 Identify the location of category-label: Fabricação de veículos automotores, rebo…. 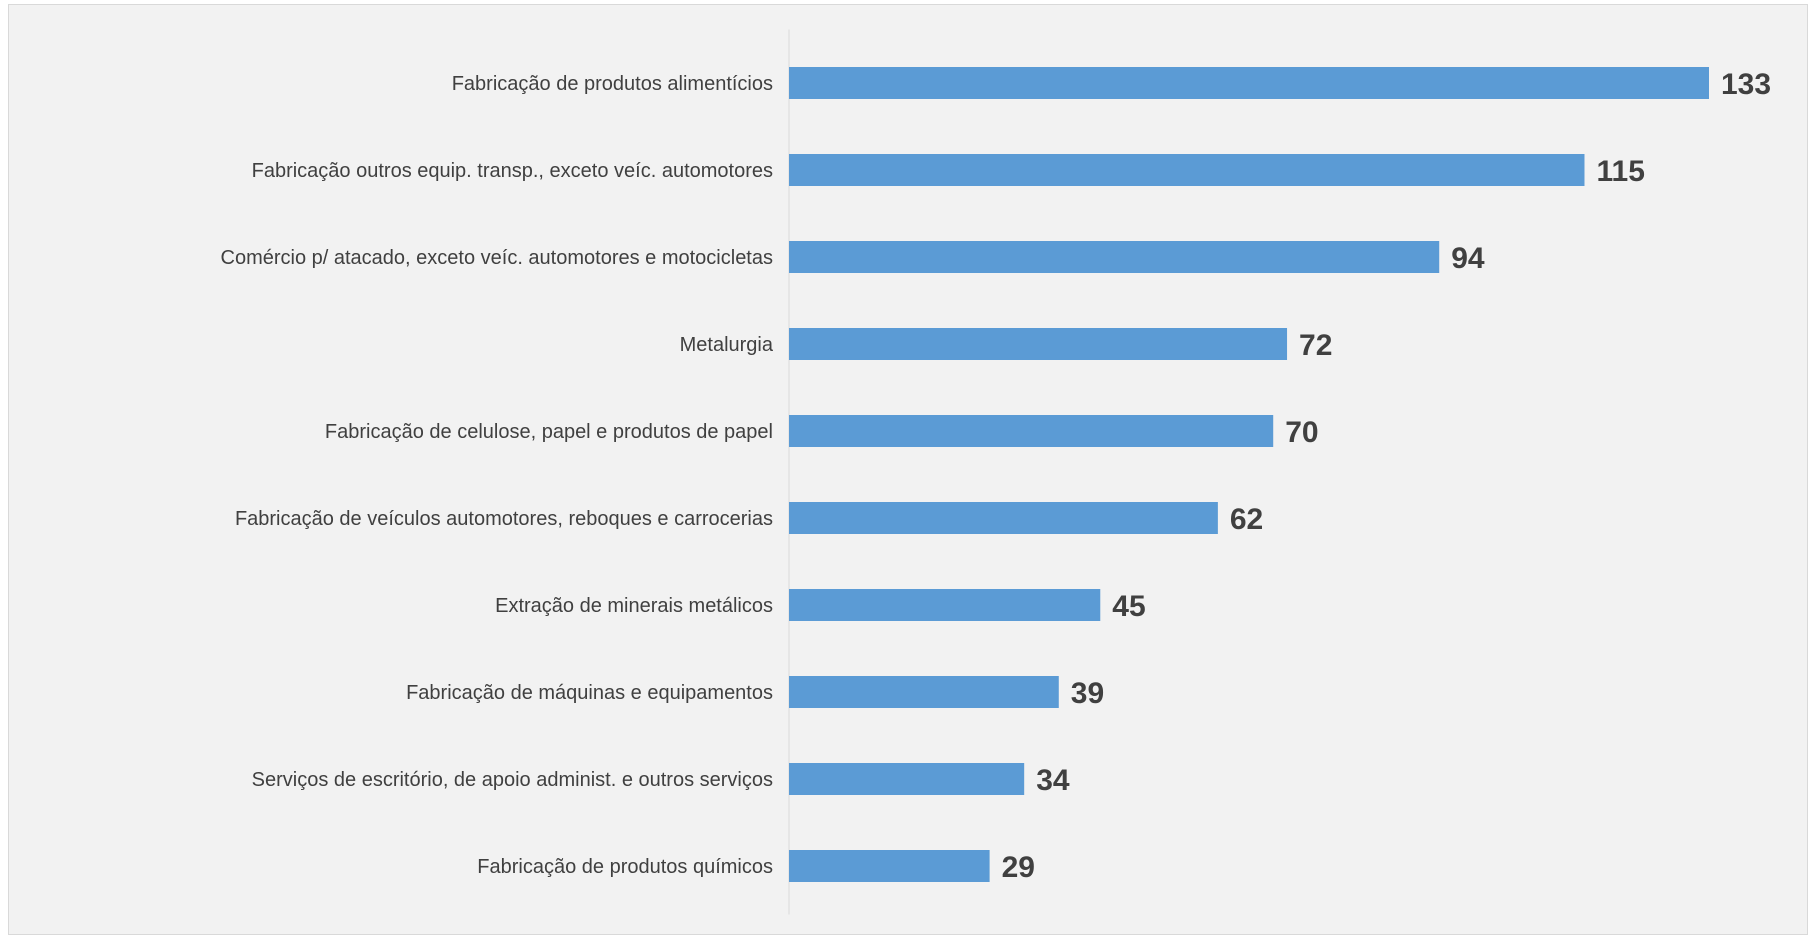
(504, 519).